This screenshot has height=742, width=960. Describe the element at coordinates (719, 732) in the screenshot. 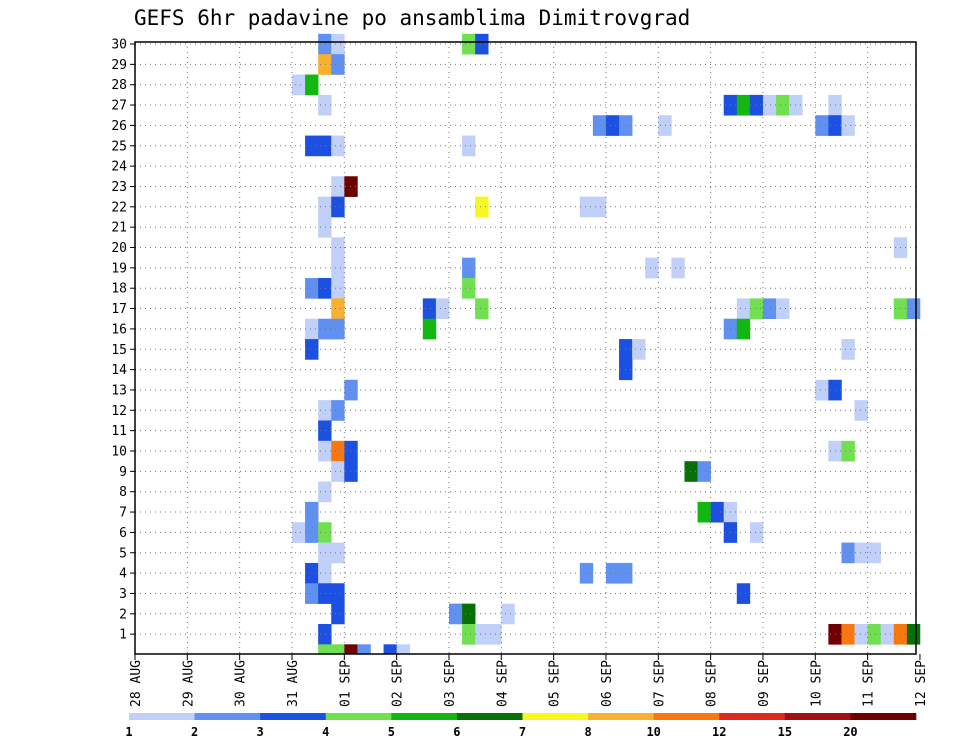

I see `colorbar-label: 12` at that location.